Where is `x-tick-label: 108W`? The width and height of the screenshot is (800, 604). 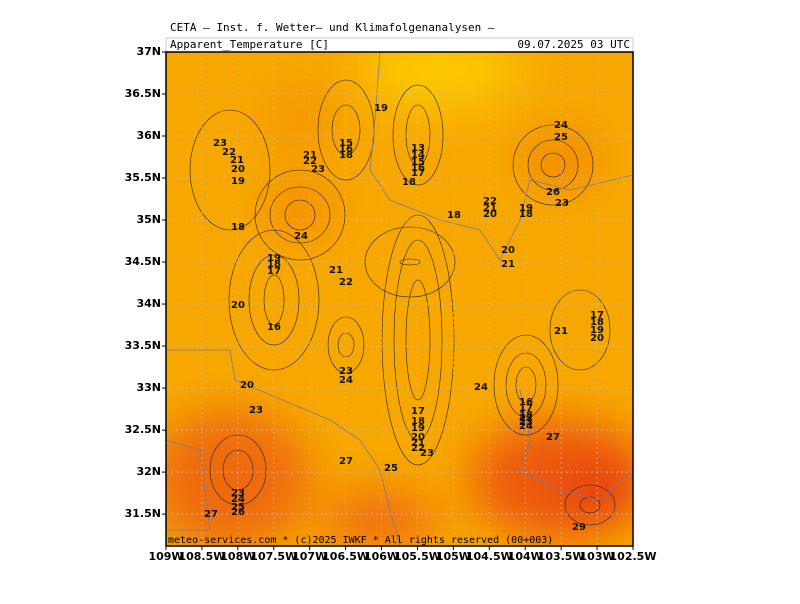
x-tick-label: 108W is located at coordinates (237, 556).